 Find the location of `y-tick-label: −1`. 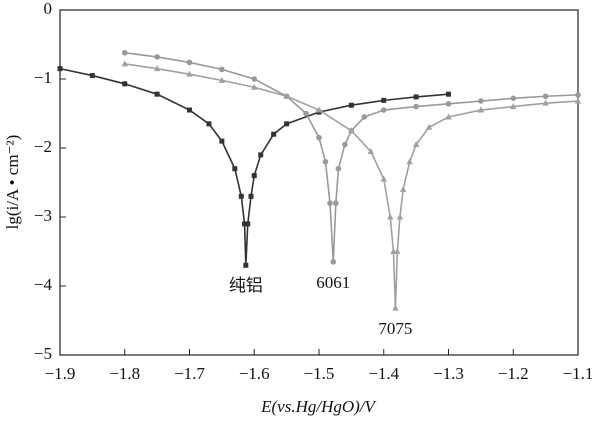

y-tick-label: −1 is located at coordinates (43, 77).